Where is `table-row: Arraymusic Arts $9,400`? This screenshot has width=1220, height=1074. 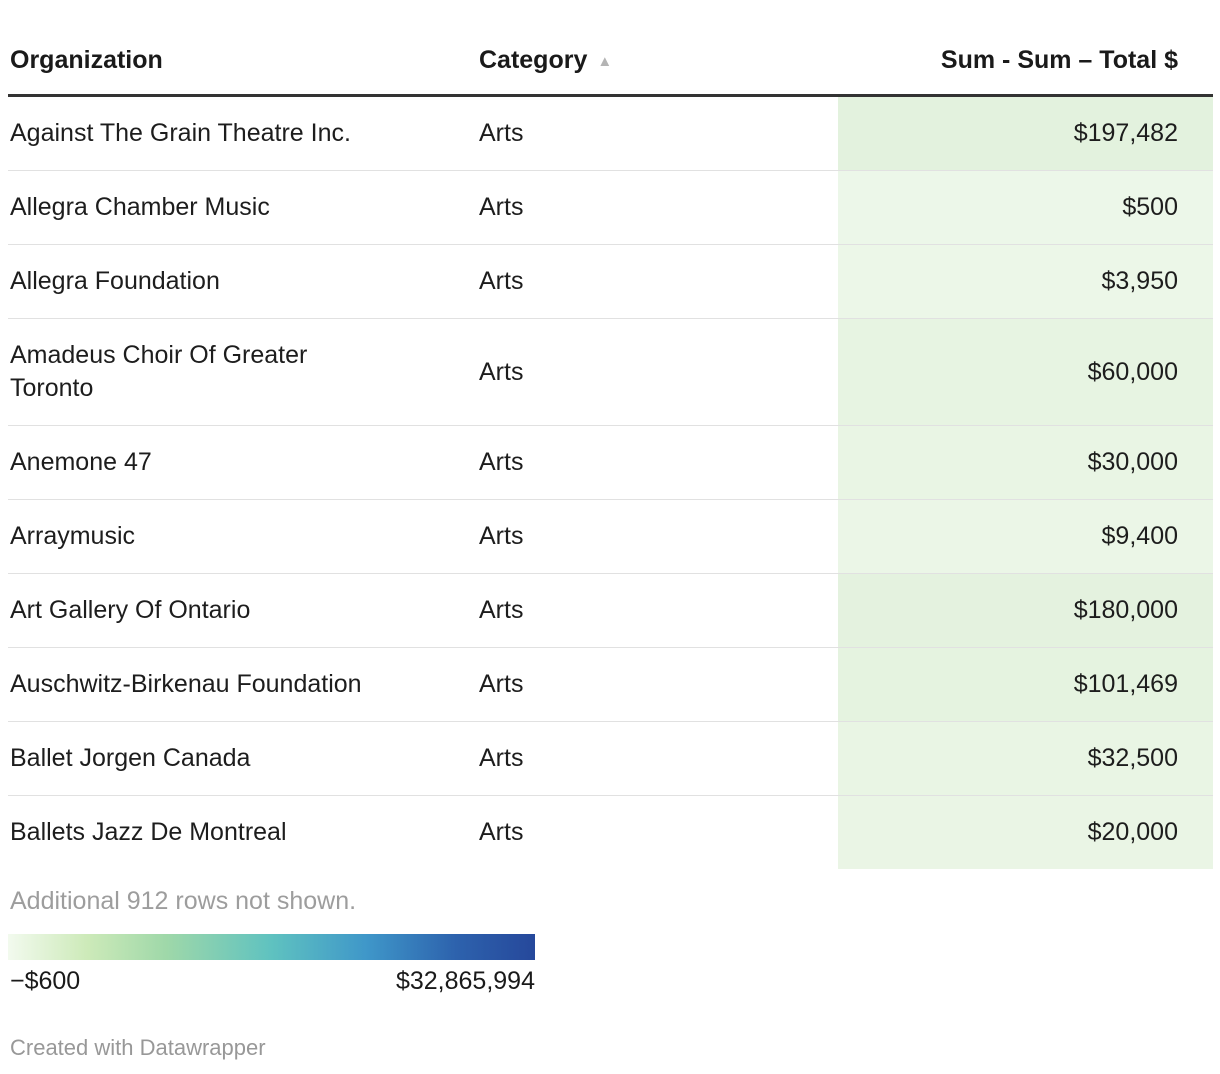
table-row: Arraymusic Arts $9,400 is located at coordinates (610, 536).